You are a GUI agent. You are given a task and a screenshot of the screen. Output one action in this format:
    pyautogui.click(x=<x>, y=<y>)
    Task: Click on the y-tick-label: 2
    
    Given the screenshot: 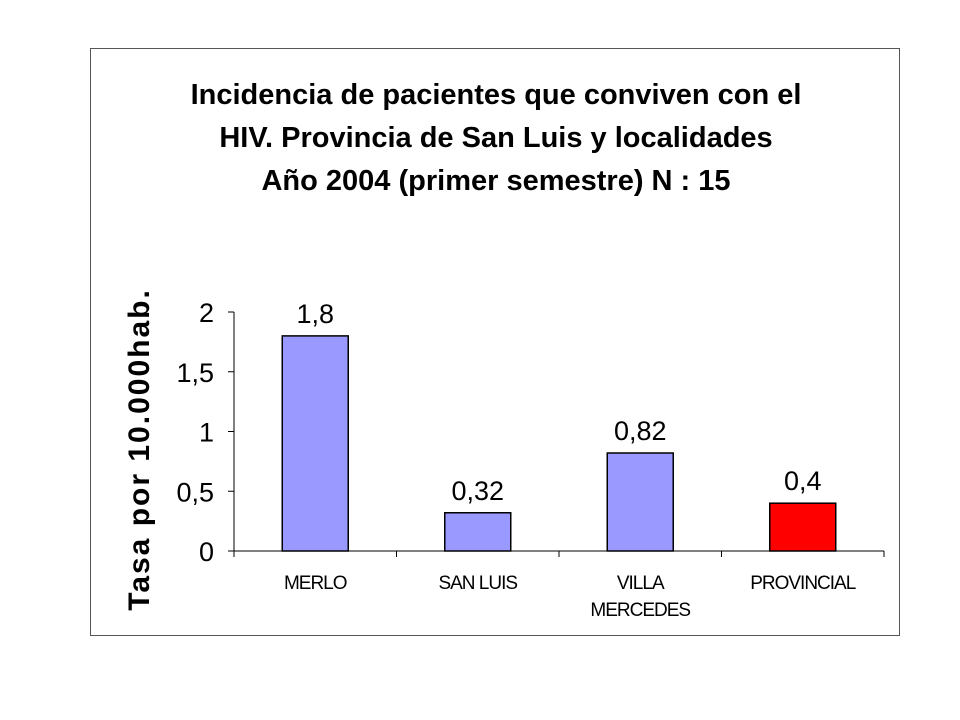 What is the action you would take?
    pyautogui.click(x=206, y=313)
    